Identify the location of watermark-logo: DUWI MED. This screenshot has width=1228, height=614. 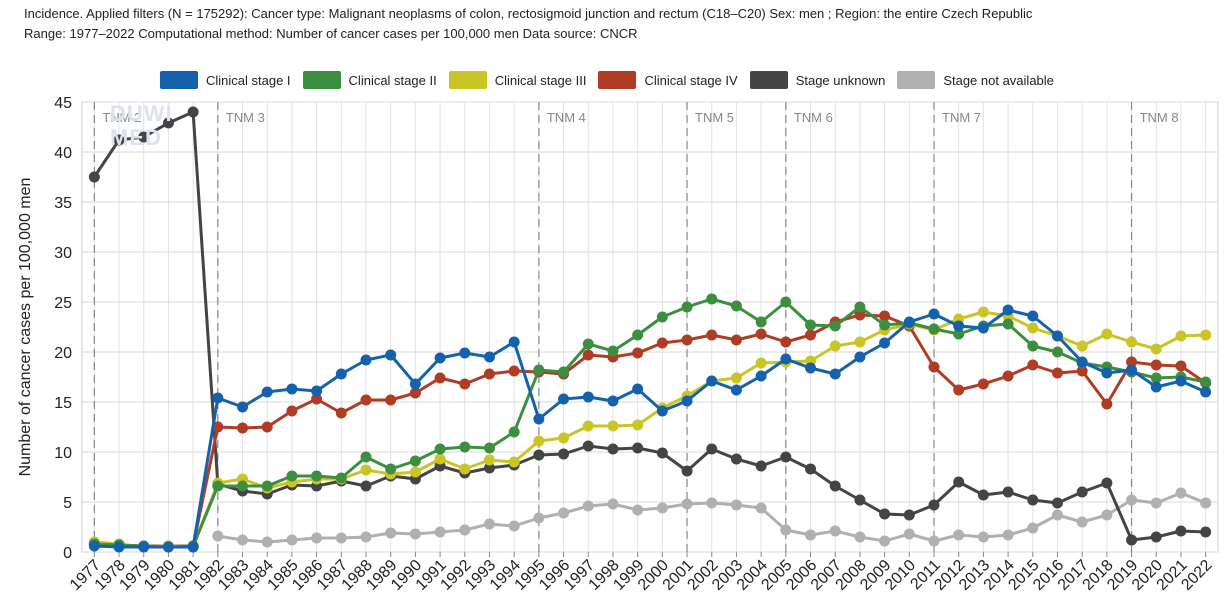
(141, 125).